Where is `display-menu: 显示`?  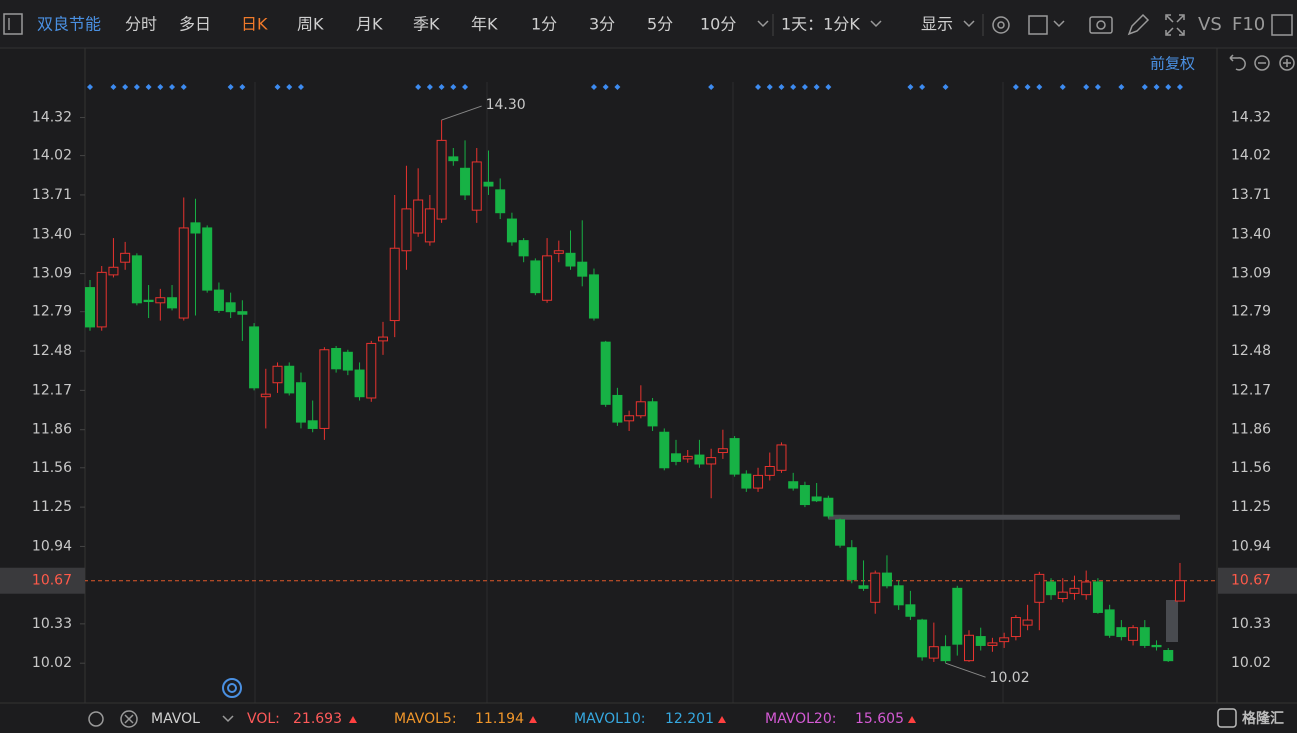 display-menu: 显示 is located at coordinates (937, 24).